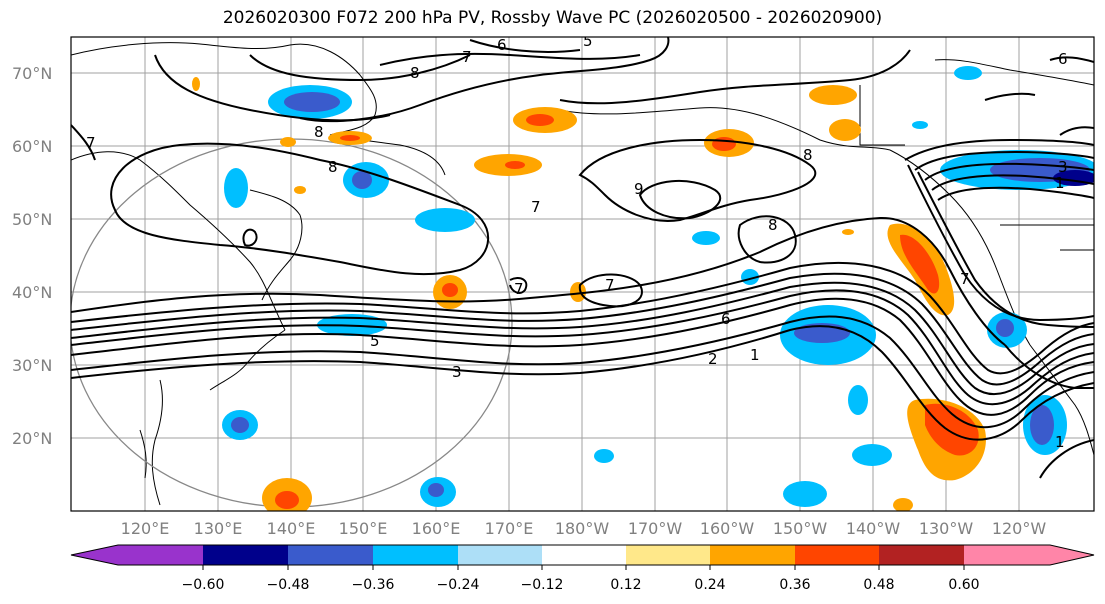 The image size is (1105, 604). What do you see at coordinates (655, 528) in the screenshot?
I see `lon-label: 170°W` at bounding box center [655, 528].